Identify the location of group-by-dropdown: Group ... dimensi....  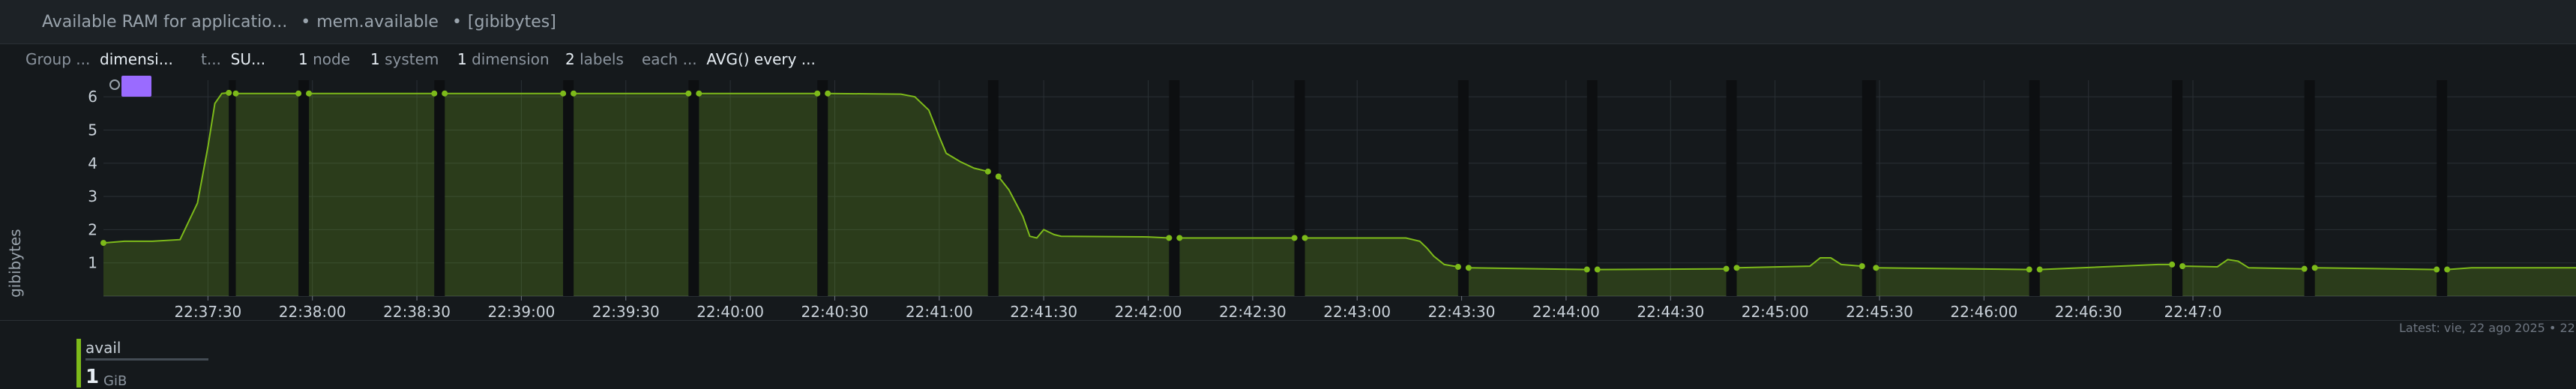
(99, 59).